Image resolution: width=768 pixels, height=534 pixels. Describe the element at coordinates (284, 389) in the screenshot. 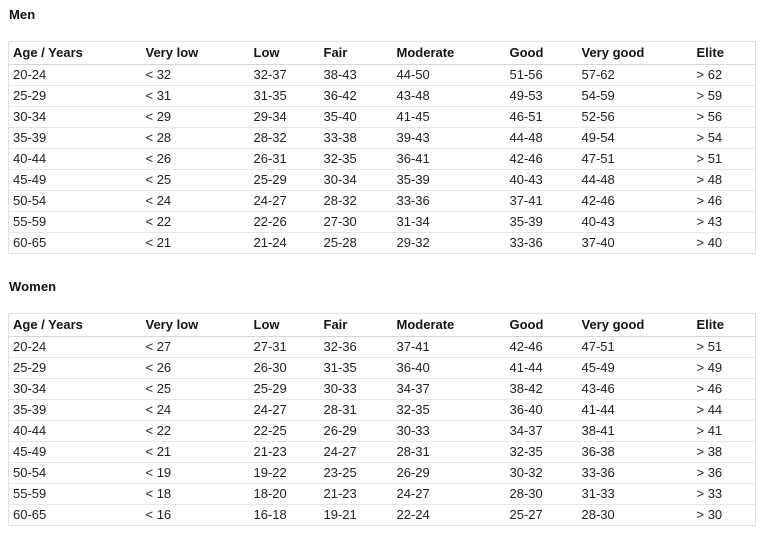

I see `range-cell: 25-29` at that location.